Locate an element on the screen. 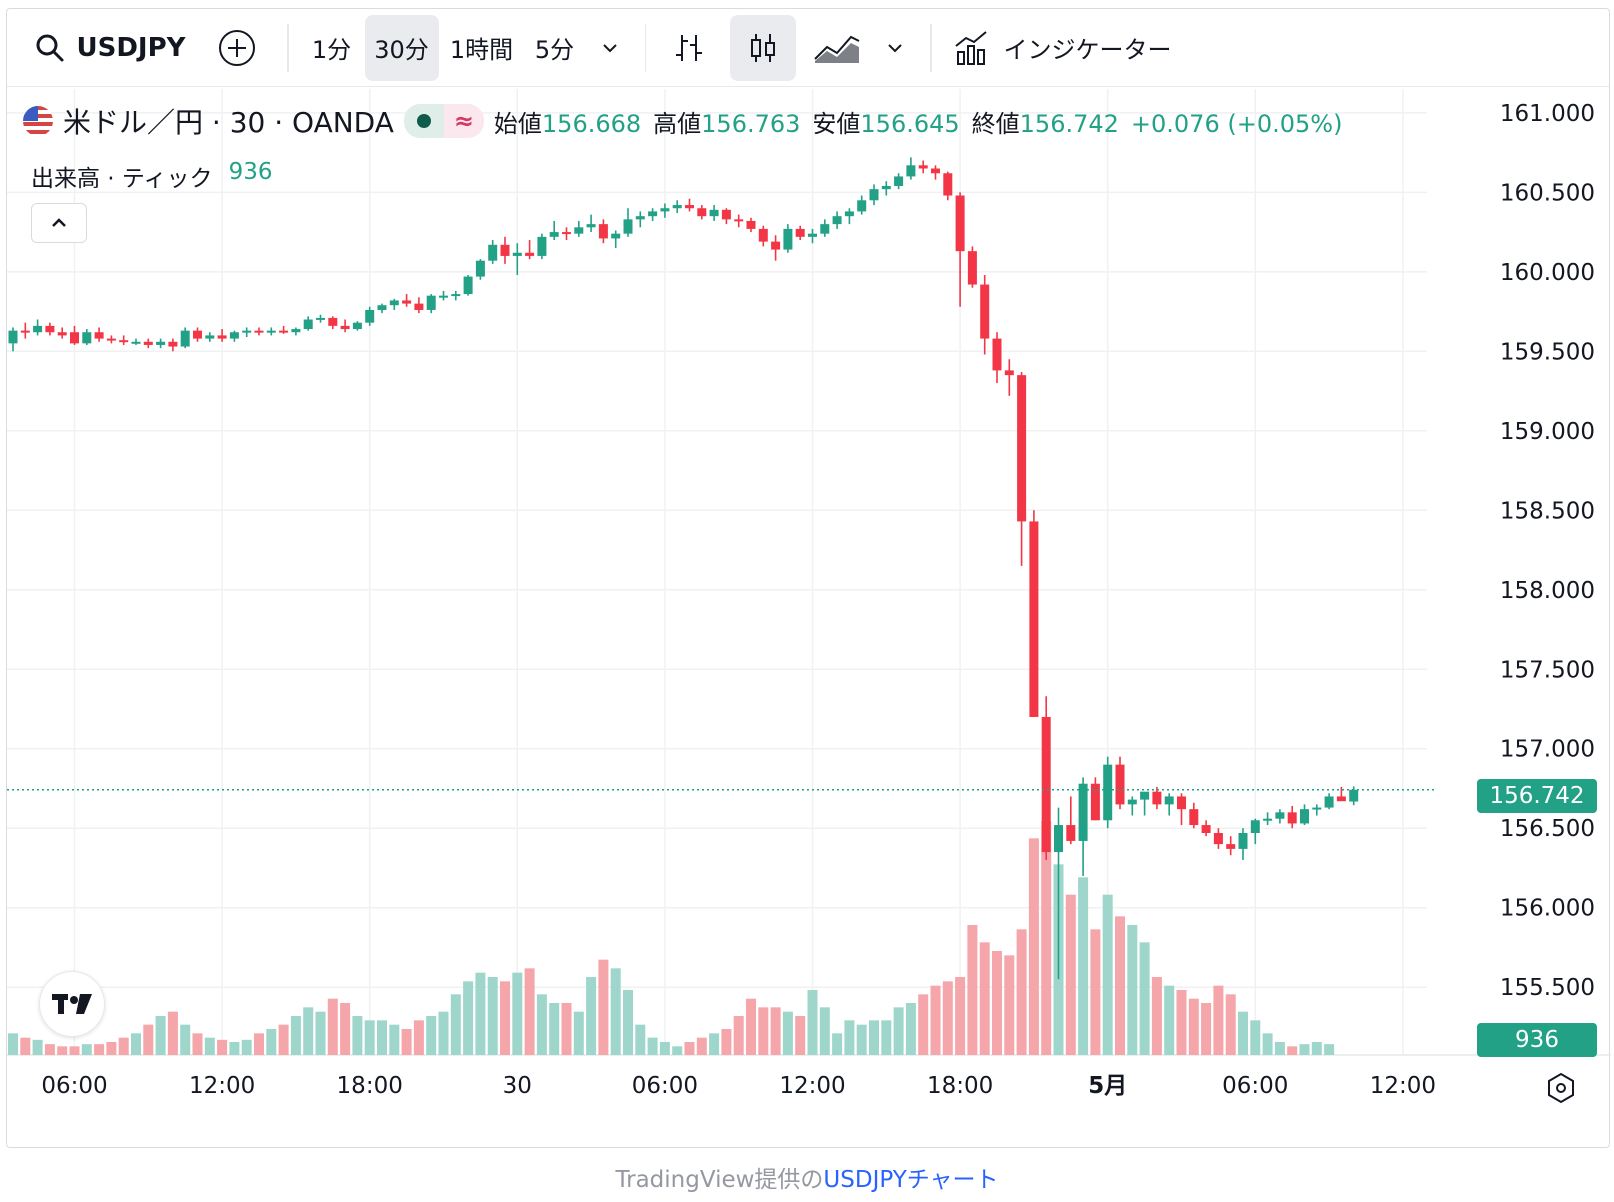 The image size is (1614, 1202). interval-30m: 30分 is located at coordinates (401, 47).